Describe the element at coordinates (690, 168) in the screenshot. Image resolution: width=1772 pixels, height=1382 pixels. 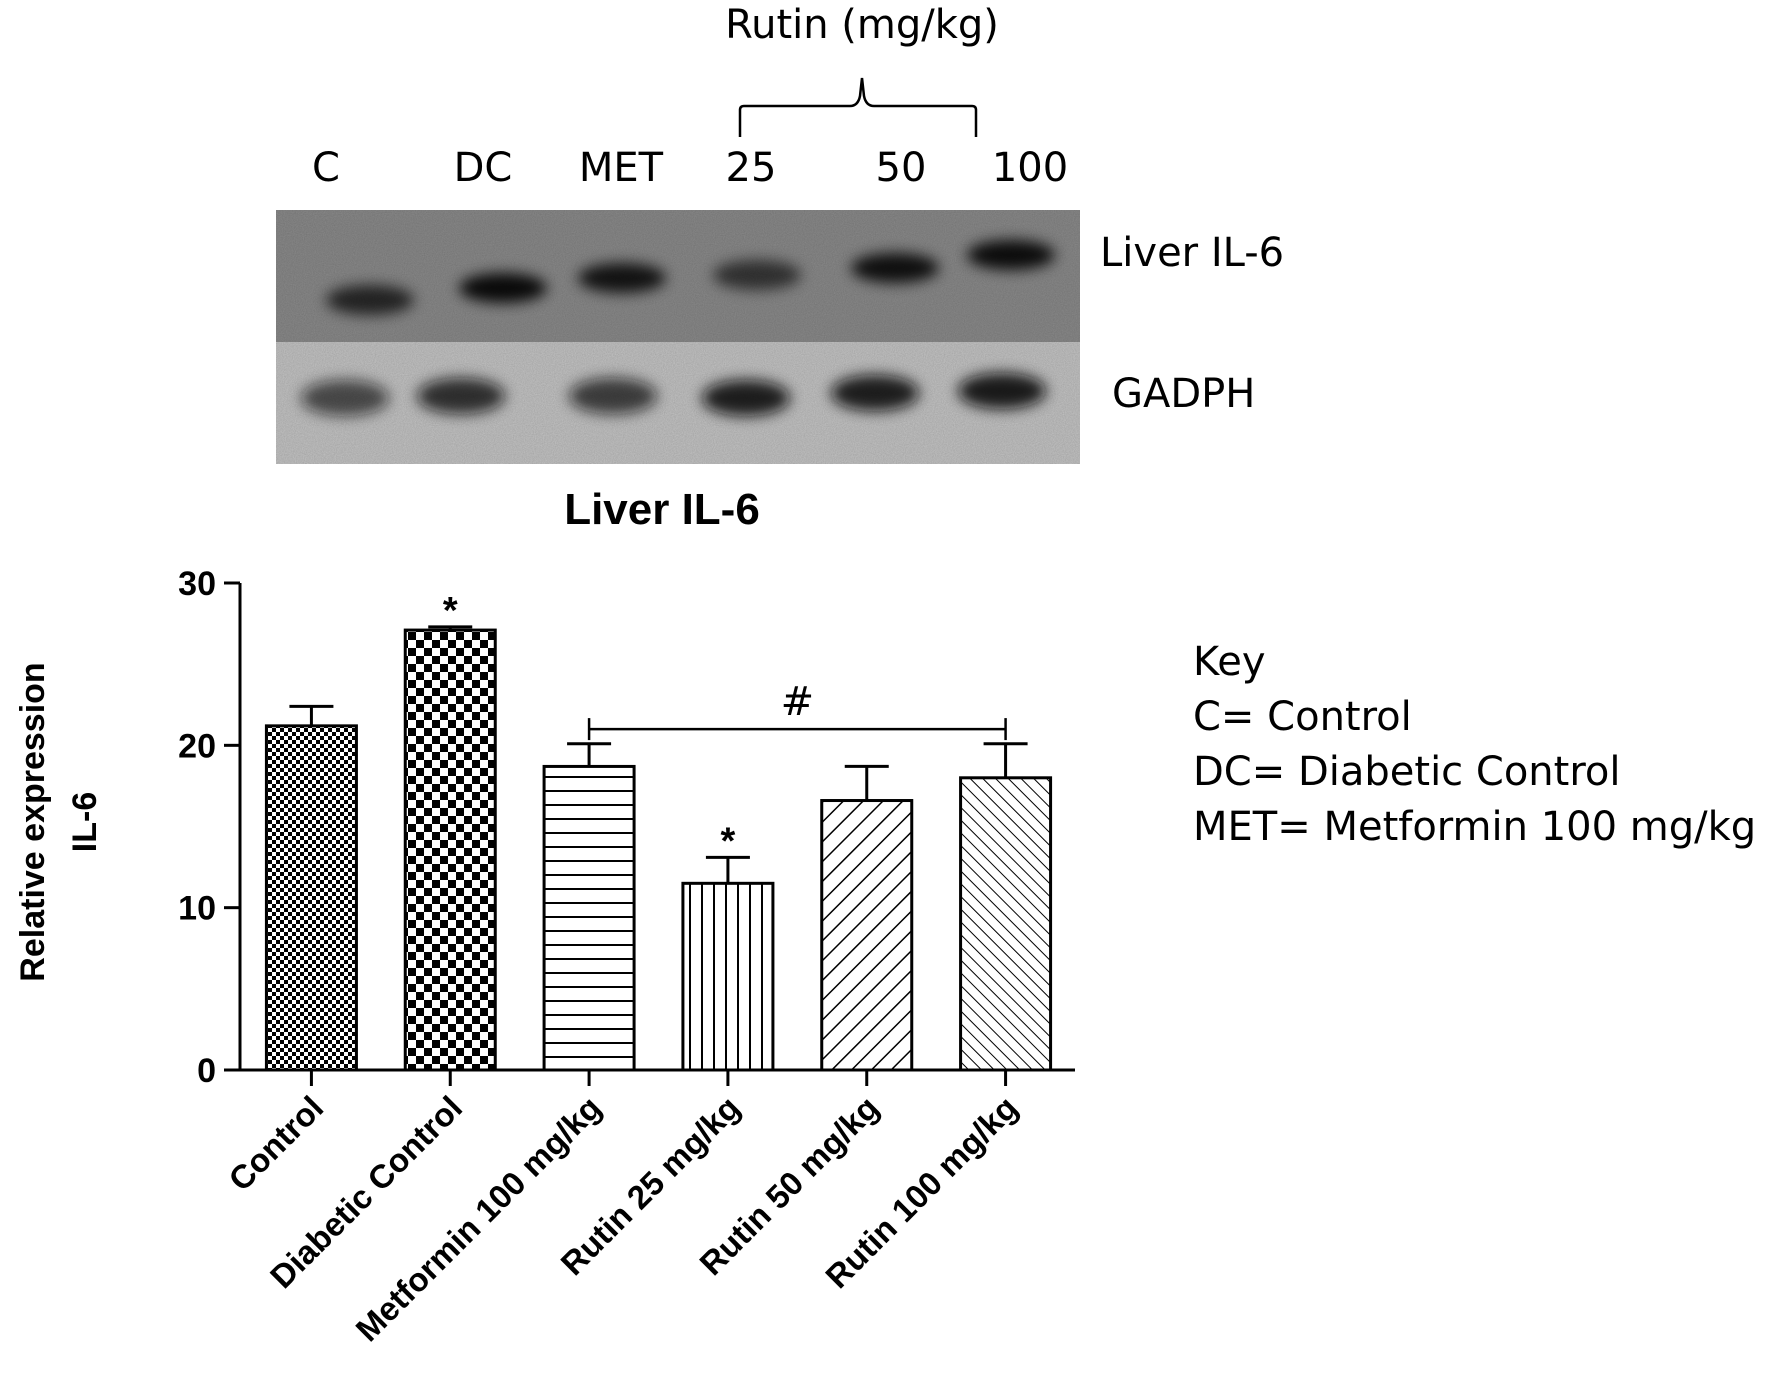
I see `lane-labels: C DC MET 25 50 100` at that location.